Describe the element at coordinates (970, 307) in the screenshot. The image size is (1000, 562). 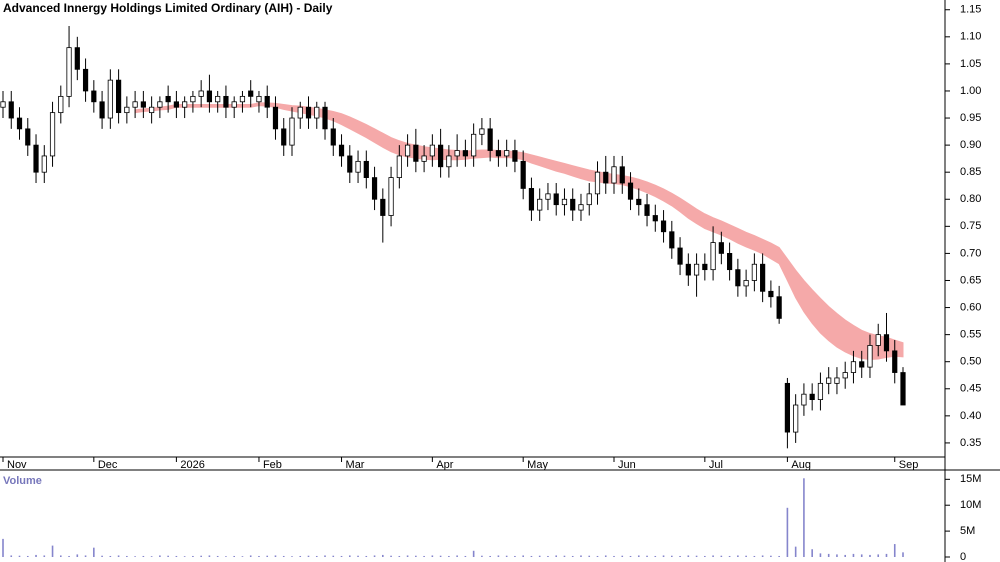
I see `y-tick-label: 0.60` at that location.